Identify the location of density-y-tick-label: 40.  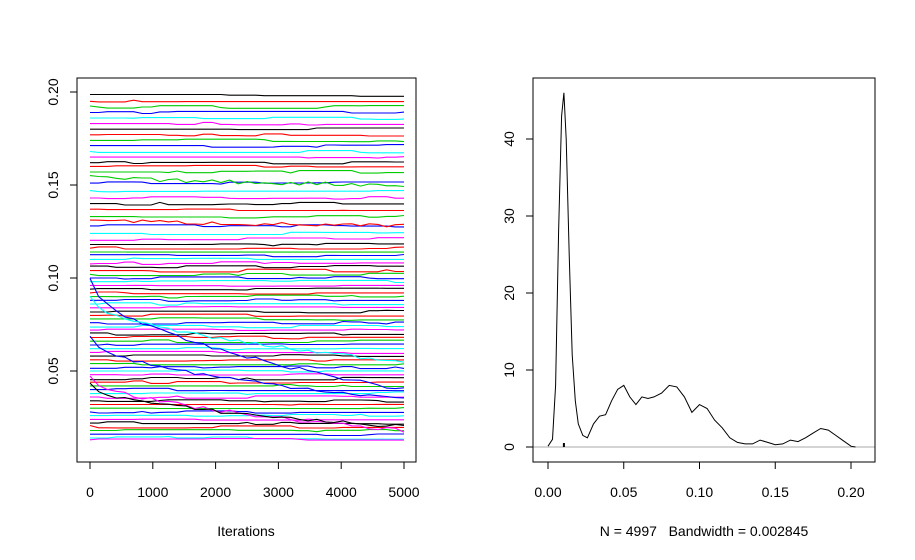
(509, 139).